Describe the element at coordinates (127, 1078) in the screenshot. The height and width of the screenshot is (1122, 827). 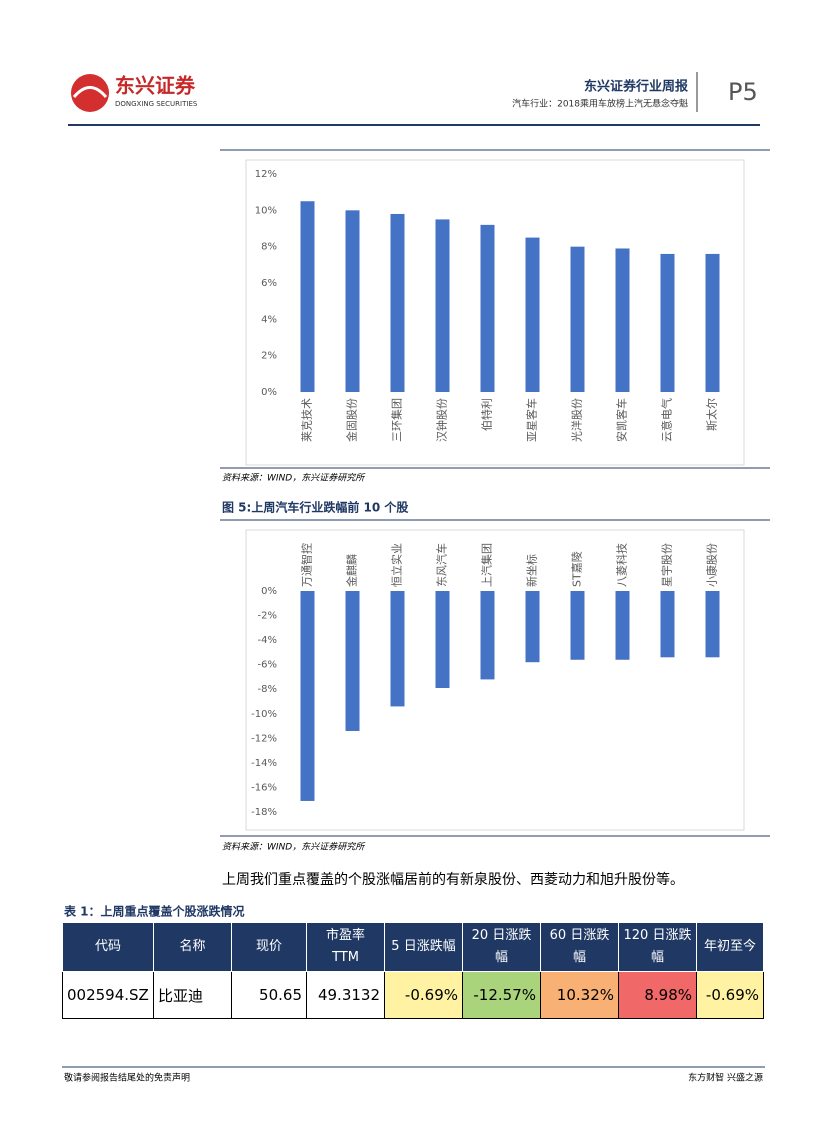
I see `footer-left: 敬请参阅报告结尾处的免责声明` at that location.